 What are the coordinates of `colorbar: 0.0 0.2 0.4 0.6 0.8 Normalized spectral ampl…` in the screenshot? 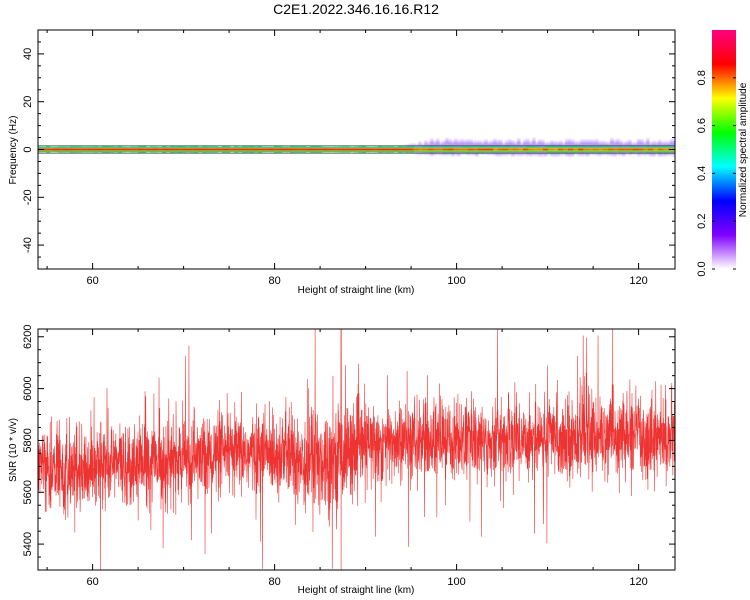 It's located at (722, 153).